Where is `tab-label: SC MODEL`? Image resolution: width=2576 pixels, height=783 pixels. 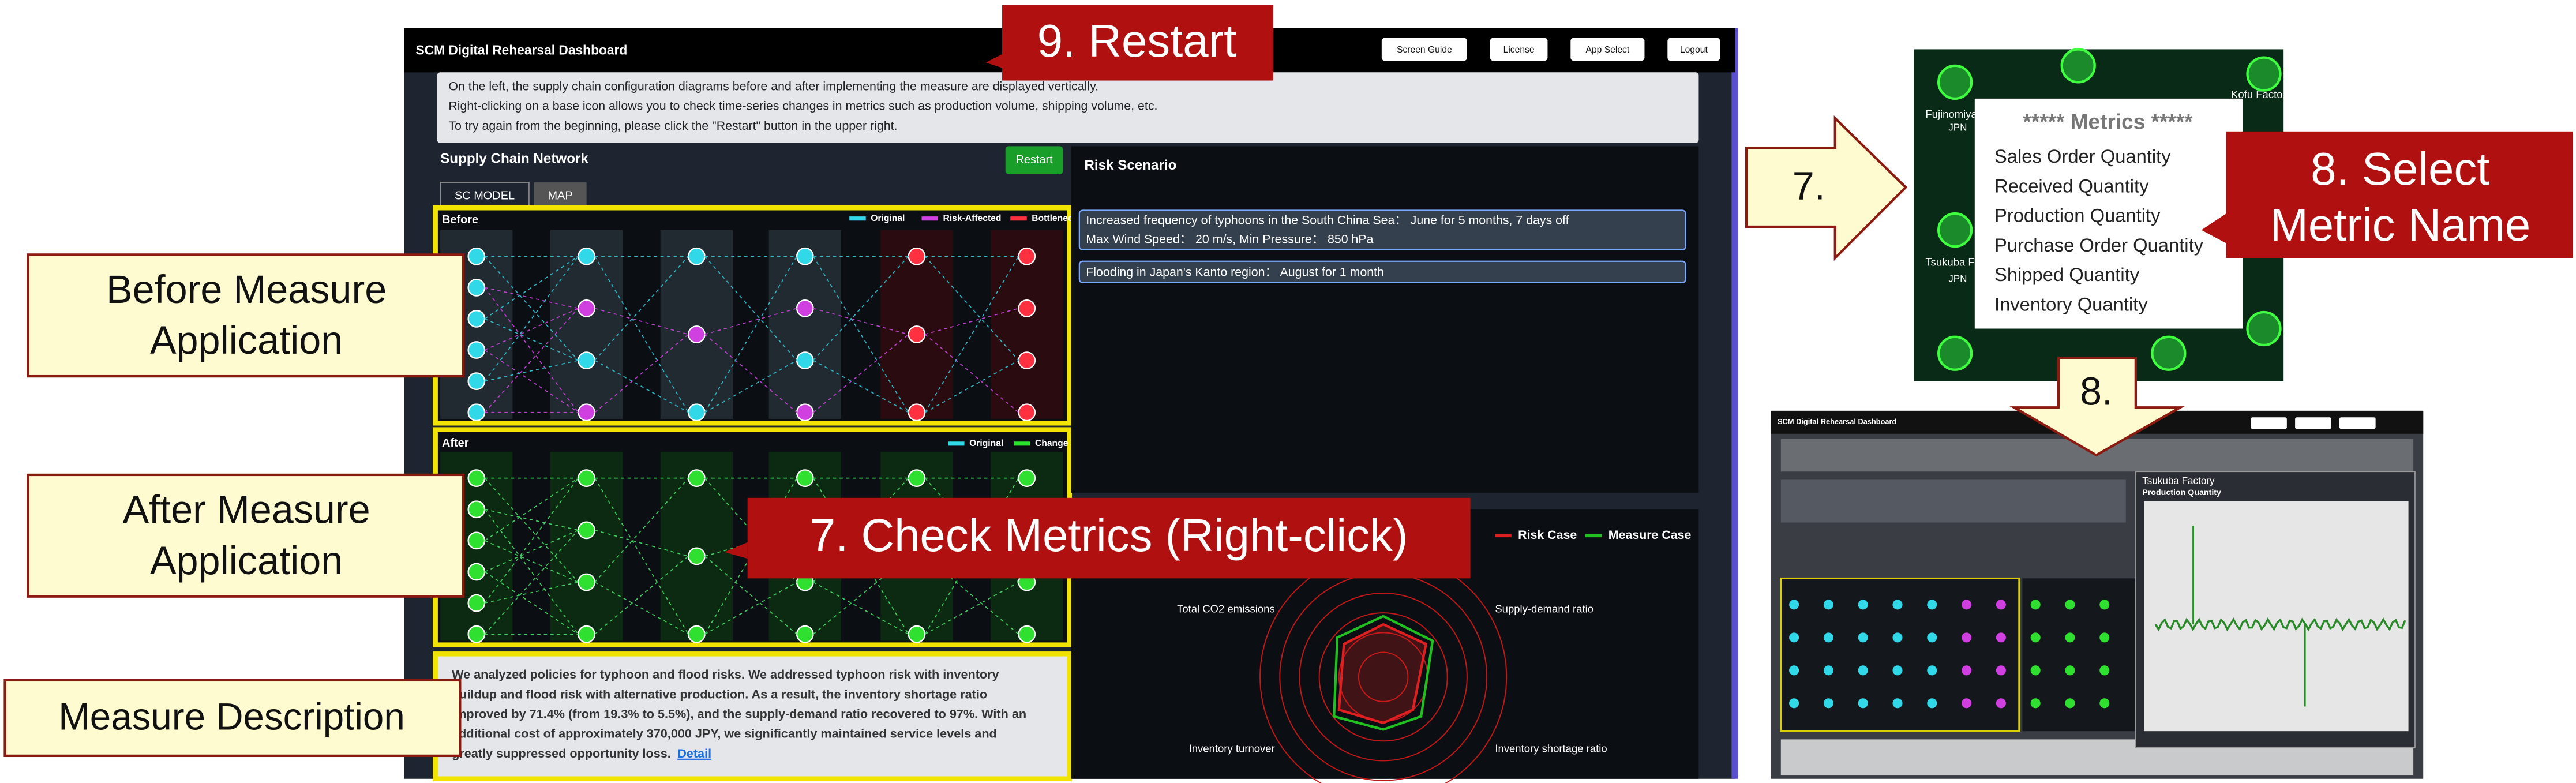
tab-label: SC MODEL is located at coordinates (485, 196).